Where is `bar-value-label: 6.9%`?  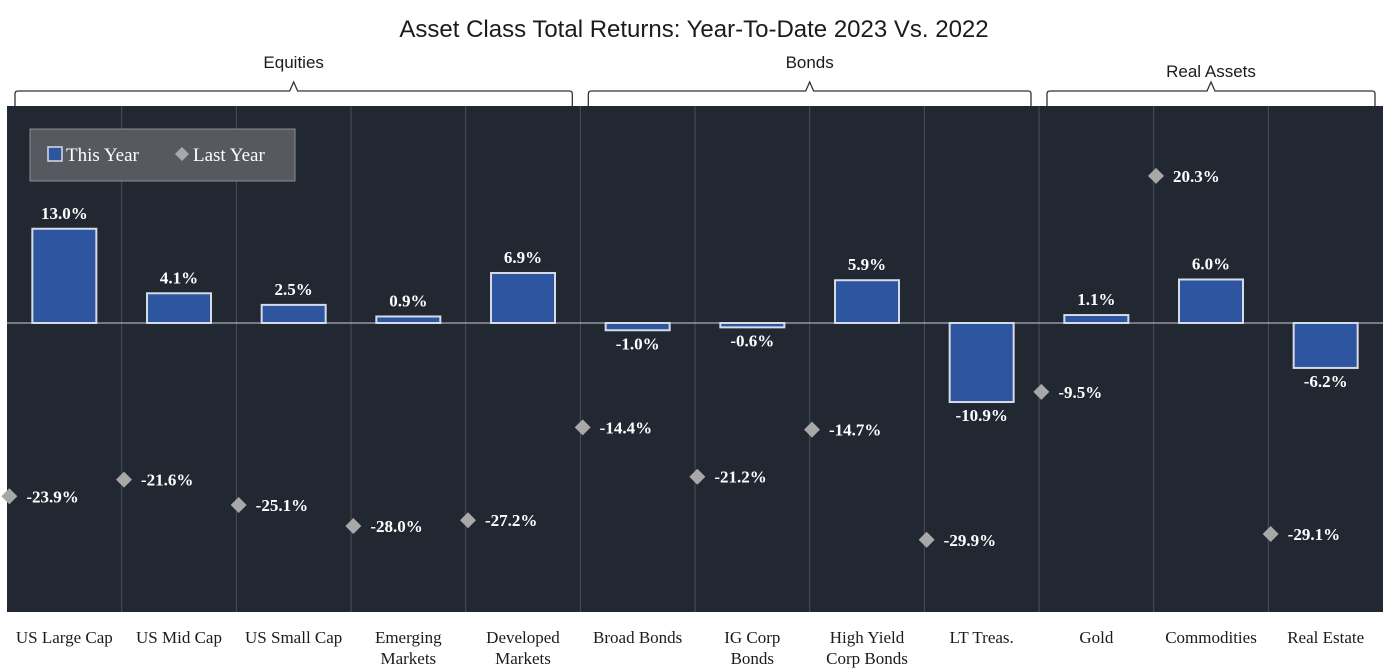
bar-value-label: 6.9% is located at coordinates (523, 257).